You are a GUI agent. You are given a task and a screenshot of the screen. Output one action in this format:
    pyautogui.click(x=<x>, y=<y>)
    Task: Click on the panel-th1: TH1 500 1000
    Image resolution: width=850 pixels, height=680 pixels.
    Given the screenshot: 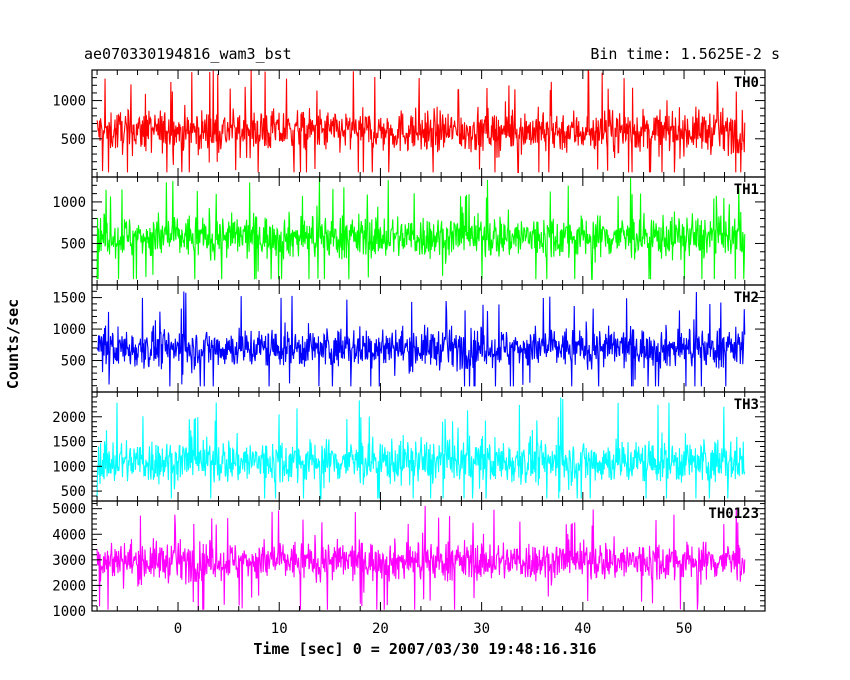 What is the action you would take?
    pyautogui.click(x=409, y=231)
    